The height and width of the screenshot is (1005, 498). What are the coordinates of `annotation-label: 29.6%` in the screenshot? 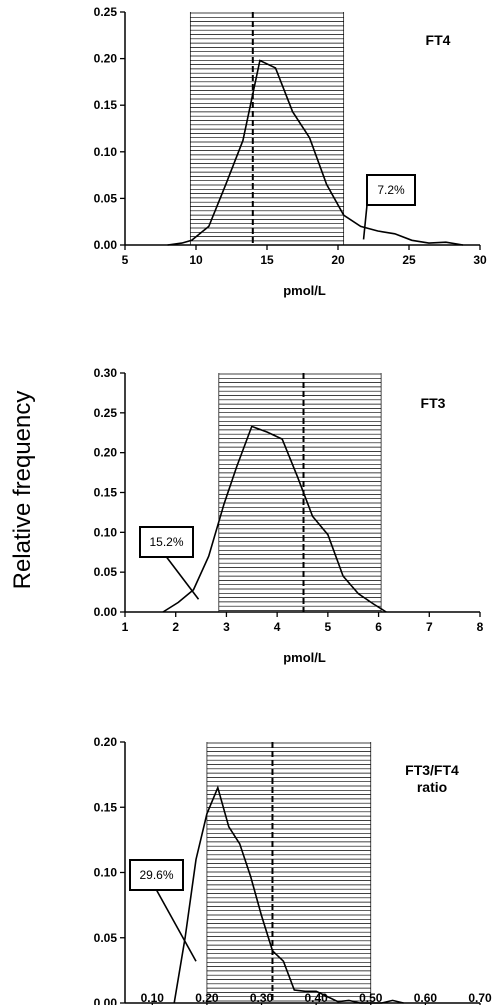 It's located at (156, 875).